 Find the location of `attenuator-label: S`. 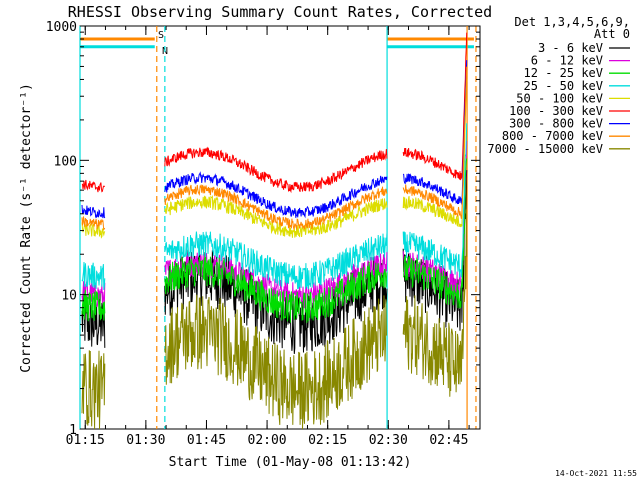

attenuator-label: S is located at coordinates (161, 35).